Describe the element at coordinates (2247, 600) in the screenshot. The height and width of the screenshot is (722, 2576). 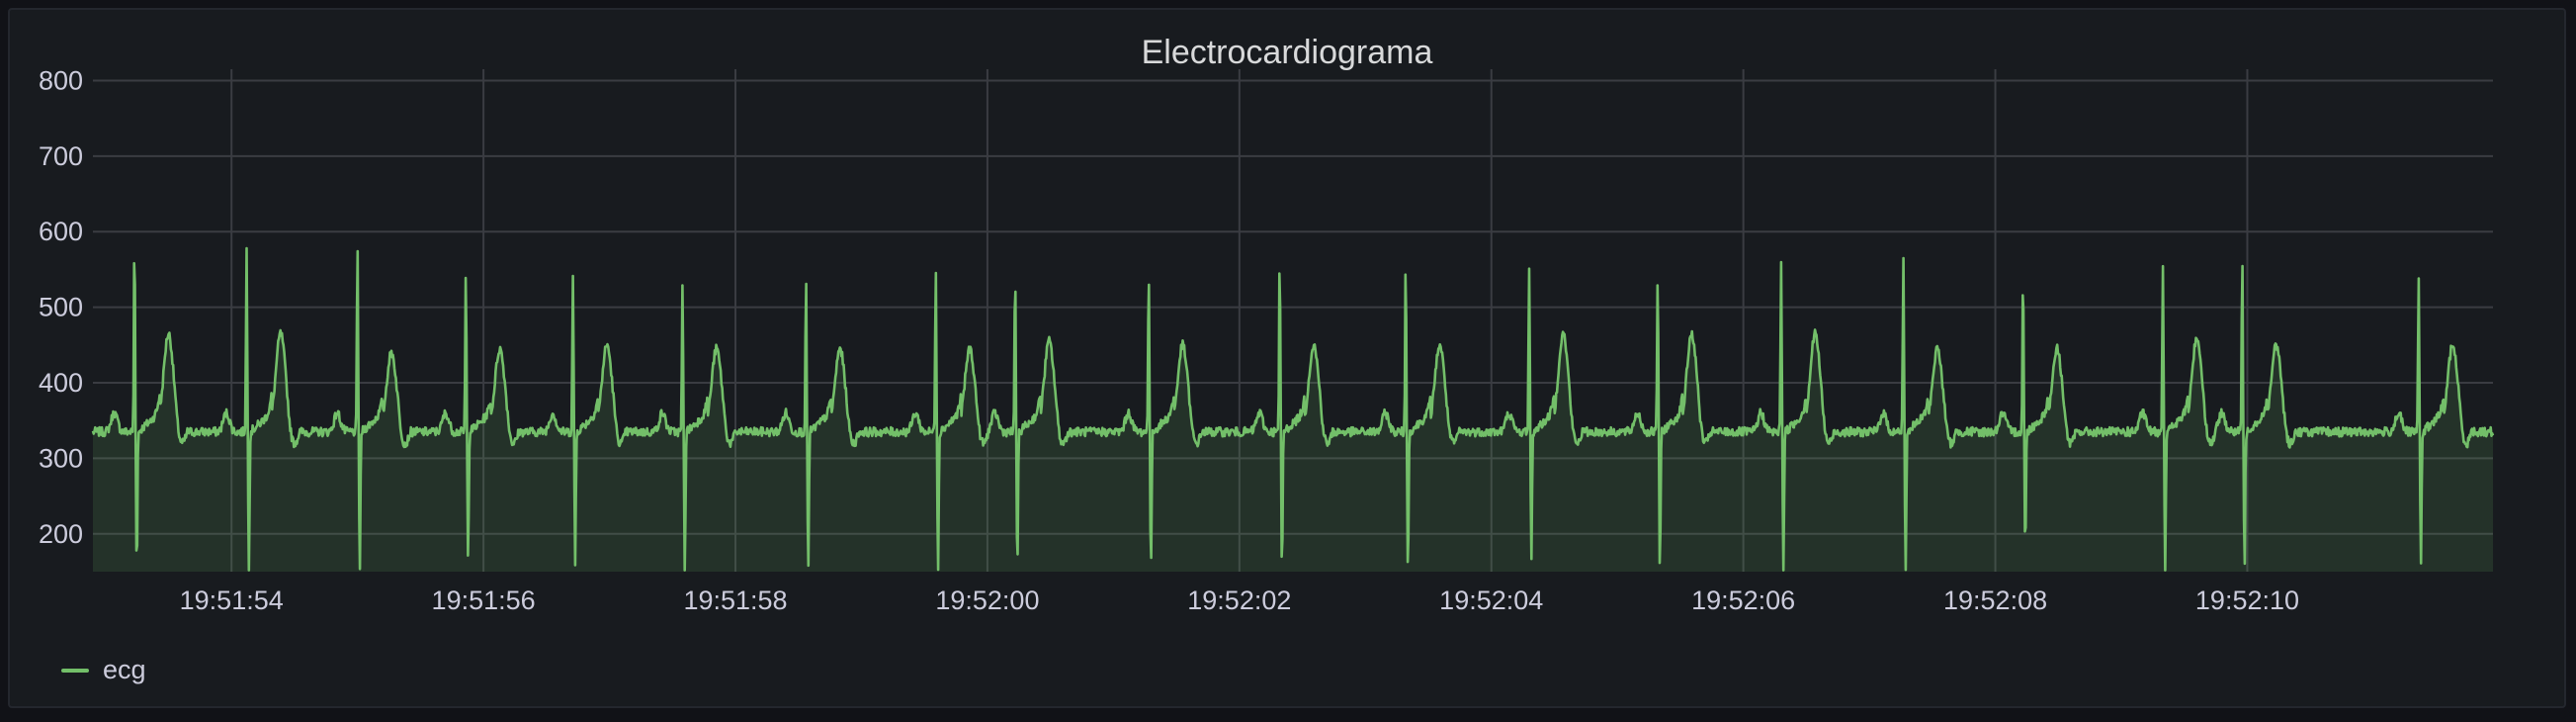
I see `x-tick-label: 19:52:10` at that location.